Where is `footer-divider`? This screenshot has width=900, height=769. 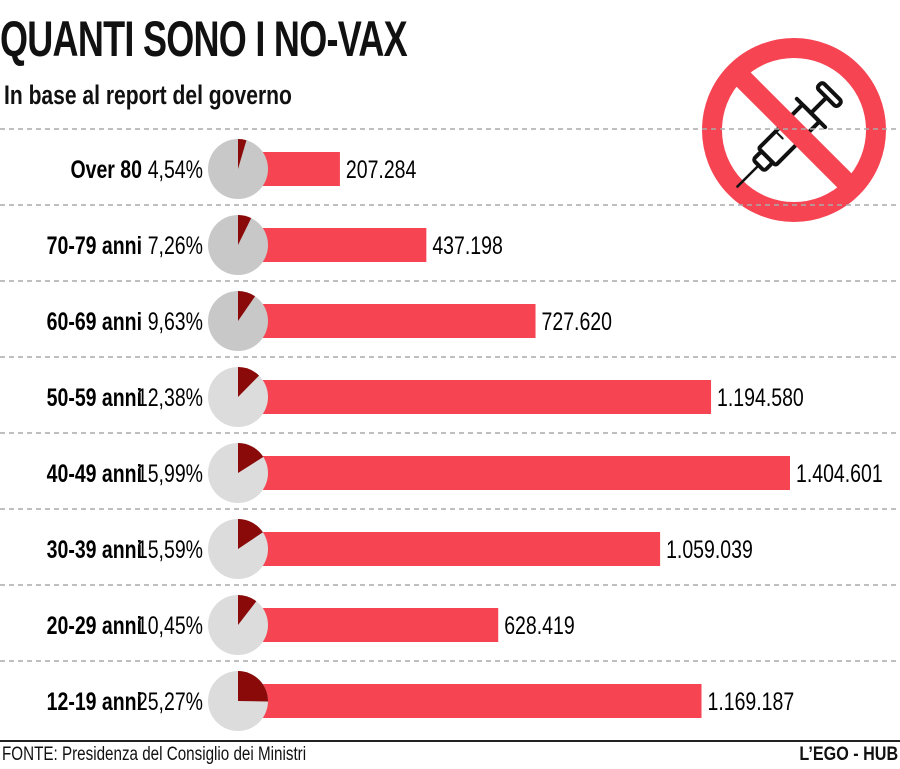
footer-divider is located at coordinates (450, 741).